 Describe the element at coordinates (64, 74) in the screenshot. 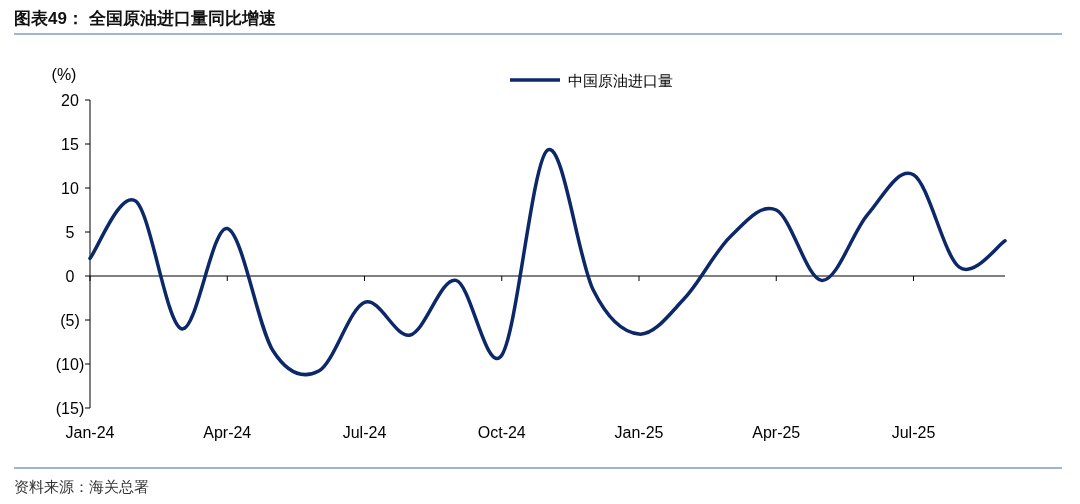

I see `y-axis-title: (%)` at that location.